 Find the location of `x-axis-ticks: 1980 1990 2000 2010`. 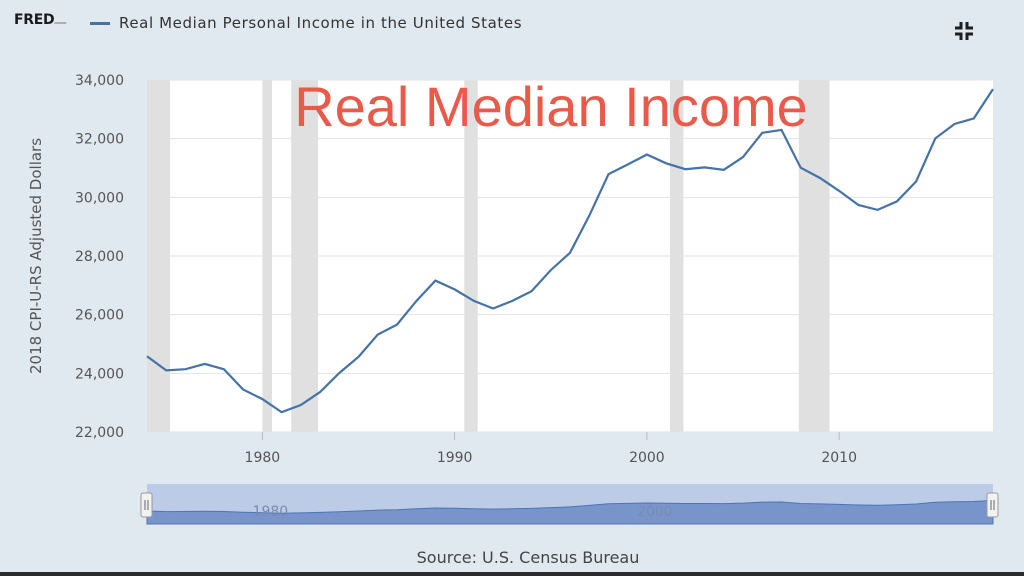

x-axis-ticks: 1980 1990 2000 2010 is located at coordinates (551, 449).